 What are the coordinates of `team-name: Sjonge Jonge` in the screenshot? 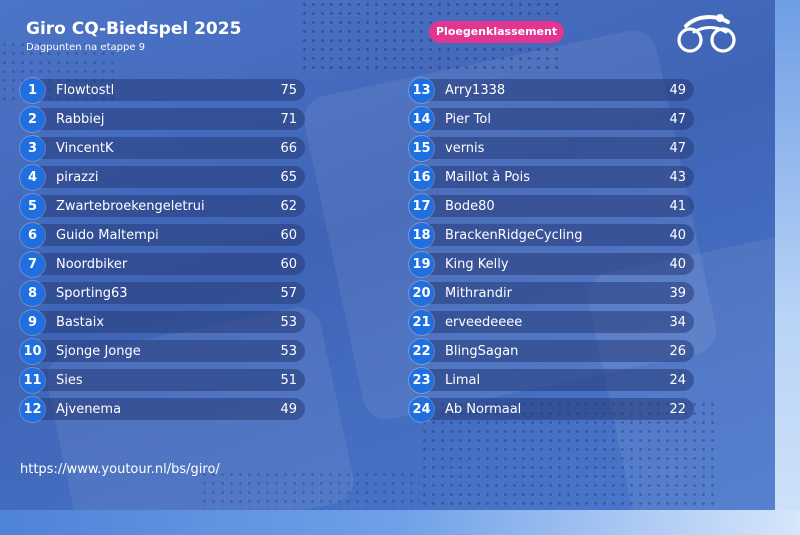 It's located at (98, 351).